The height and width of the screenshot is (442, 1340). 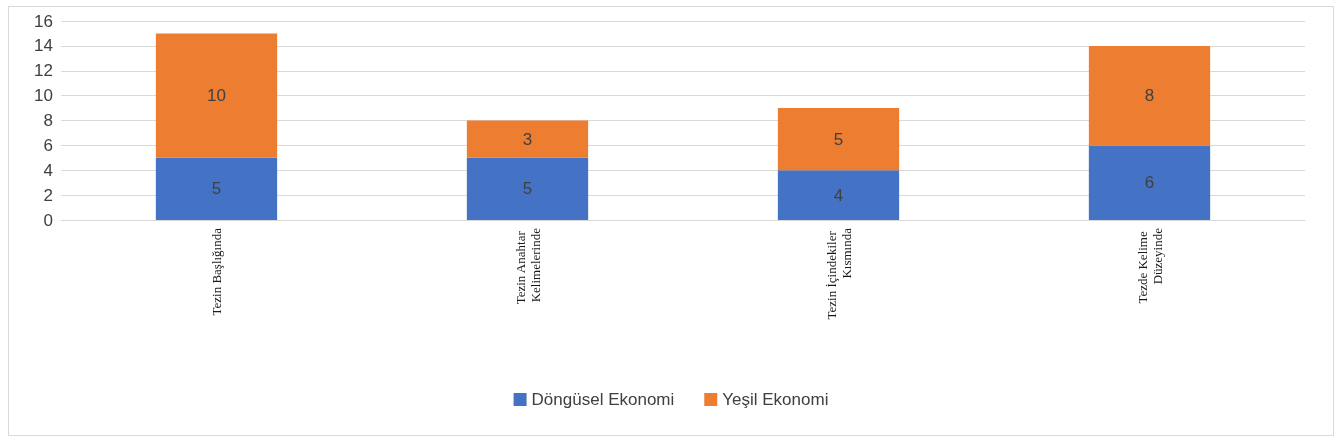 I want to click on data-label: 8, so click(x=1149, y=96).